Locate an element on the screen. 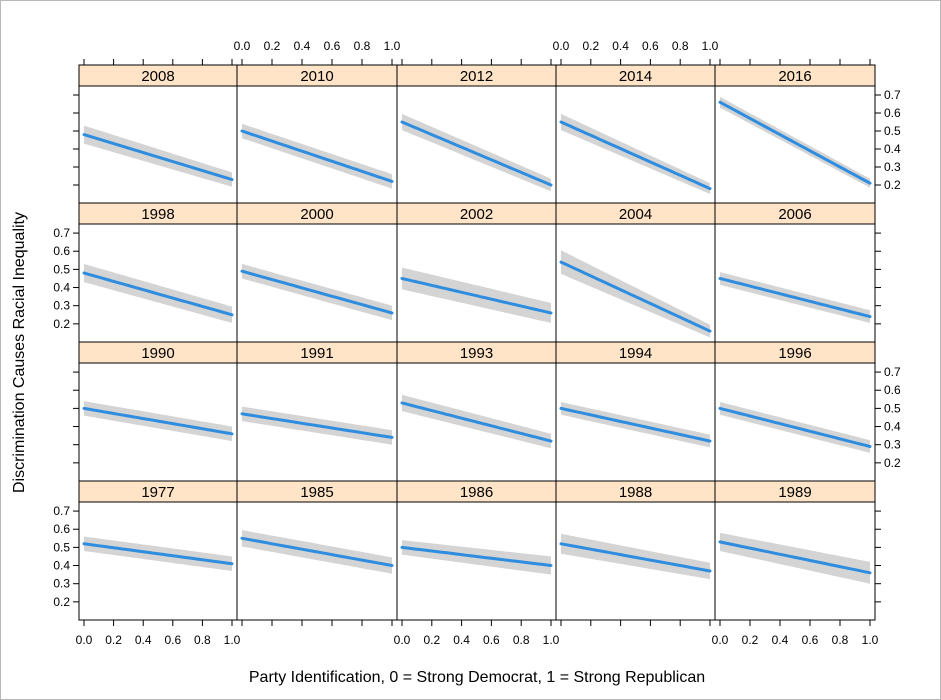 Image resolution: width=941 pixels, height=700 pixels. panel-2012: 2012 is located at coordinates (476, 134).